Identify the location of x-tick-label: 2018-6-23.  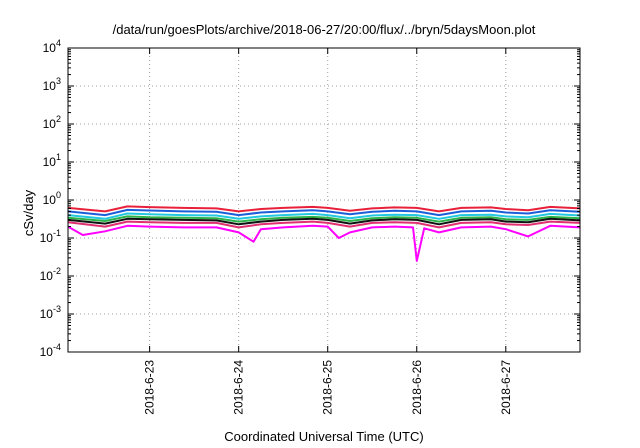
(150, 387).